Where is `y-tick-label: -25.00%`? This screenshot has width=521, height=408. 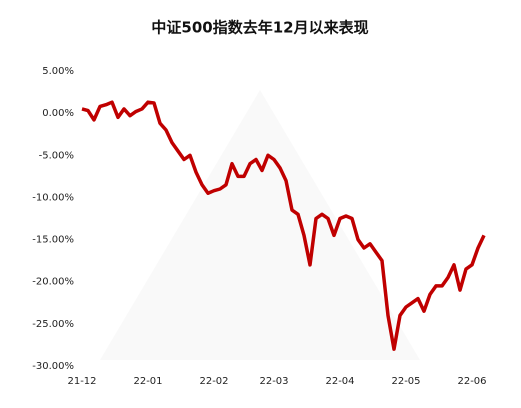 y-tick-label: -25.00% is located at coordinates (53, 324).